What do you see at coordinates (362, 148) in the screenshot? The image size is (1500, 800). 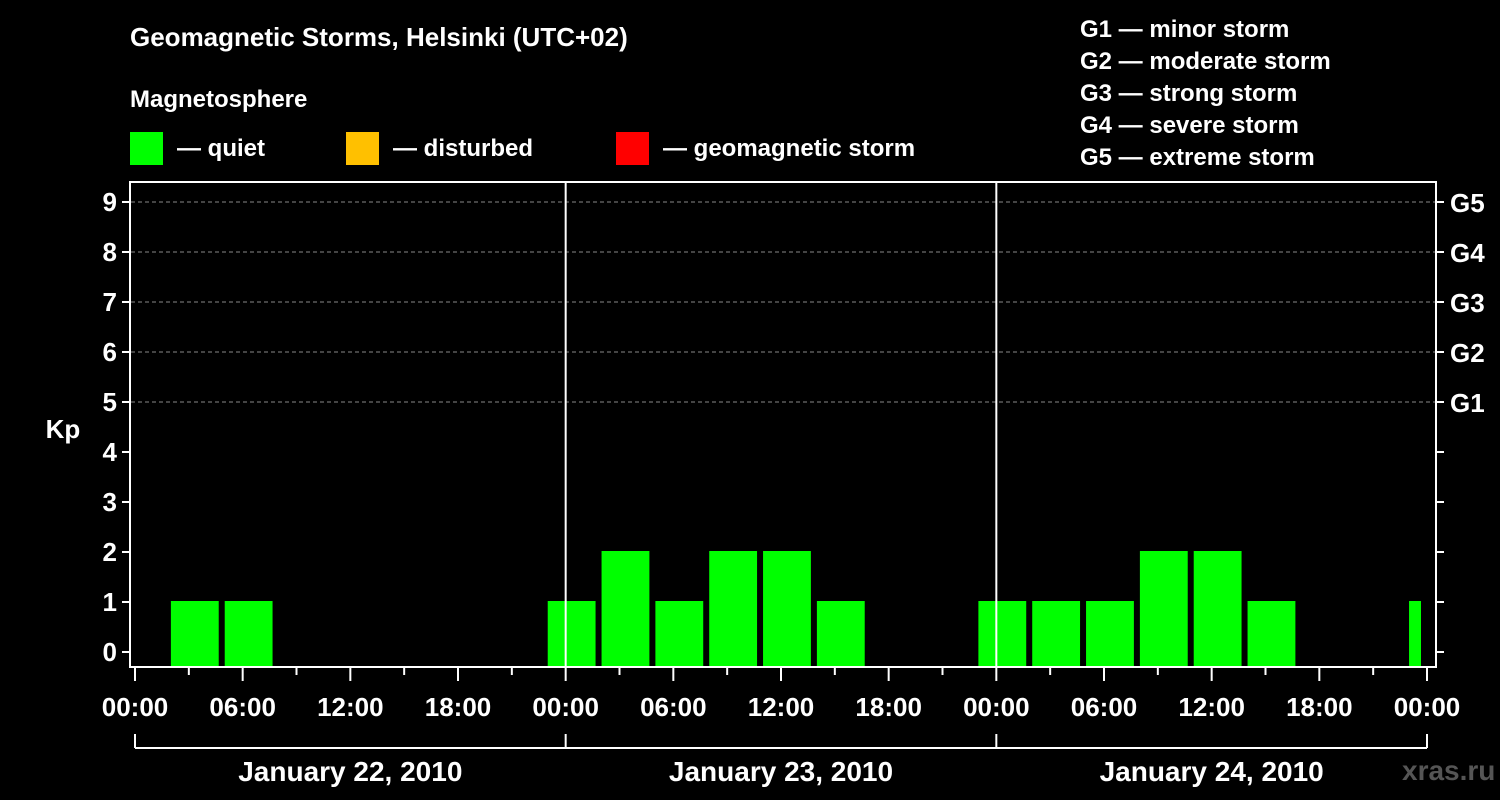 I see `legend-swatch-disturbed` at bounding box center [362, 148].